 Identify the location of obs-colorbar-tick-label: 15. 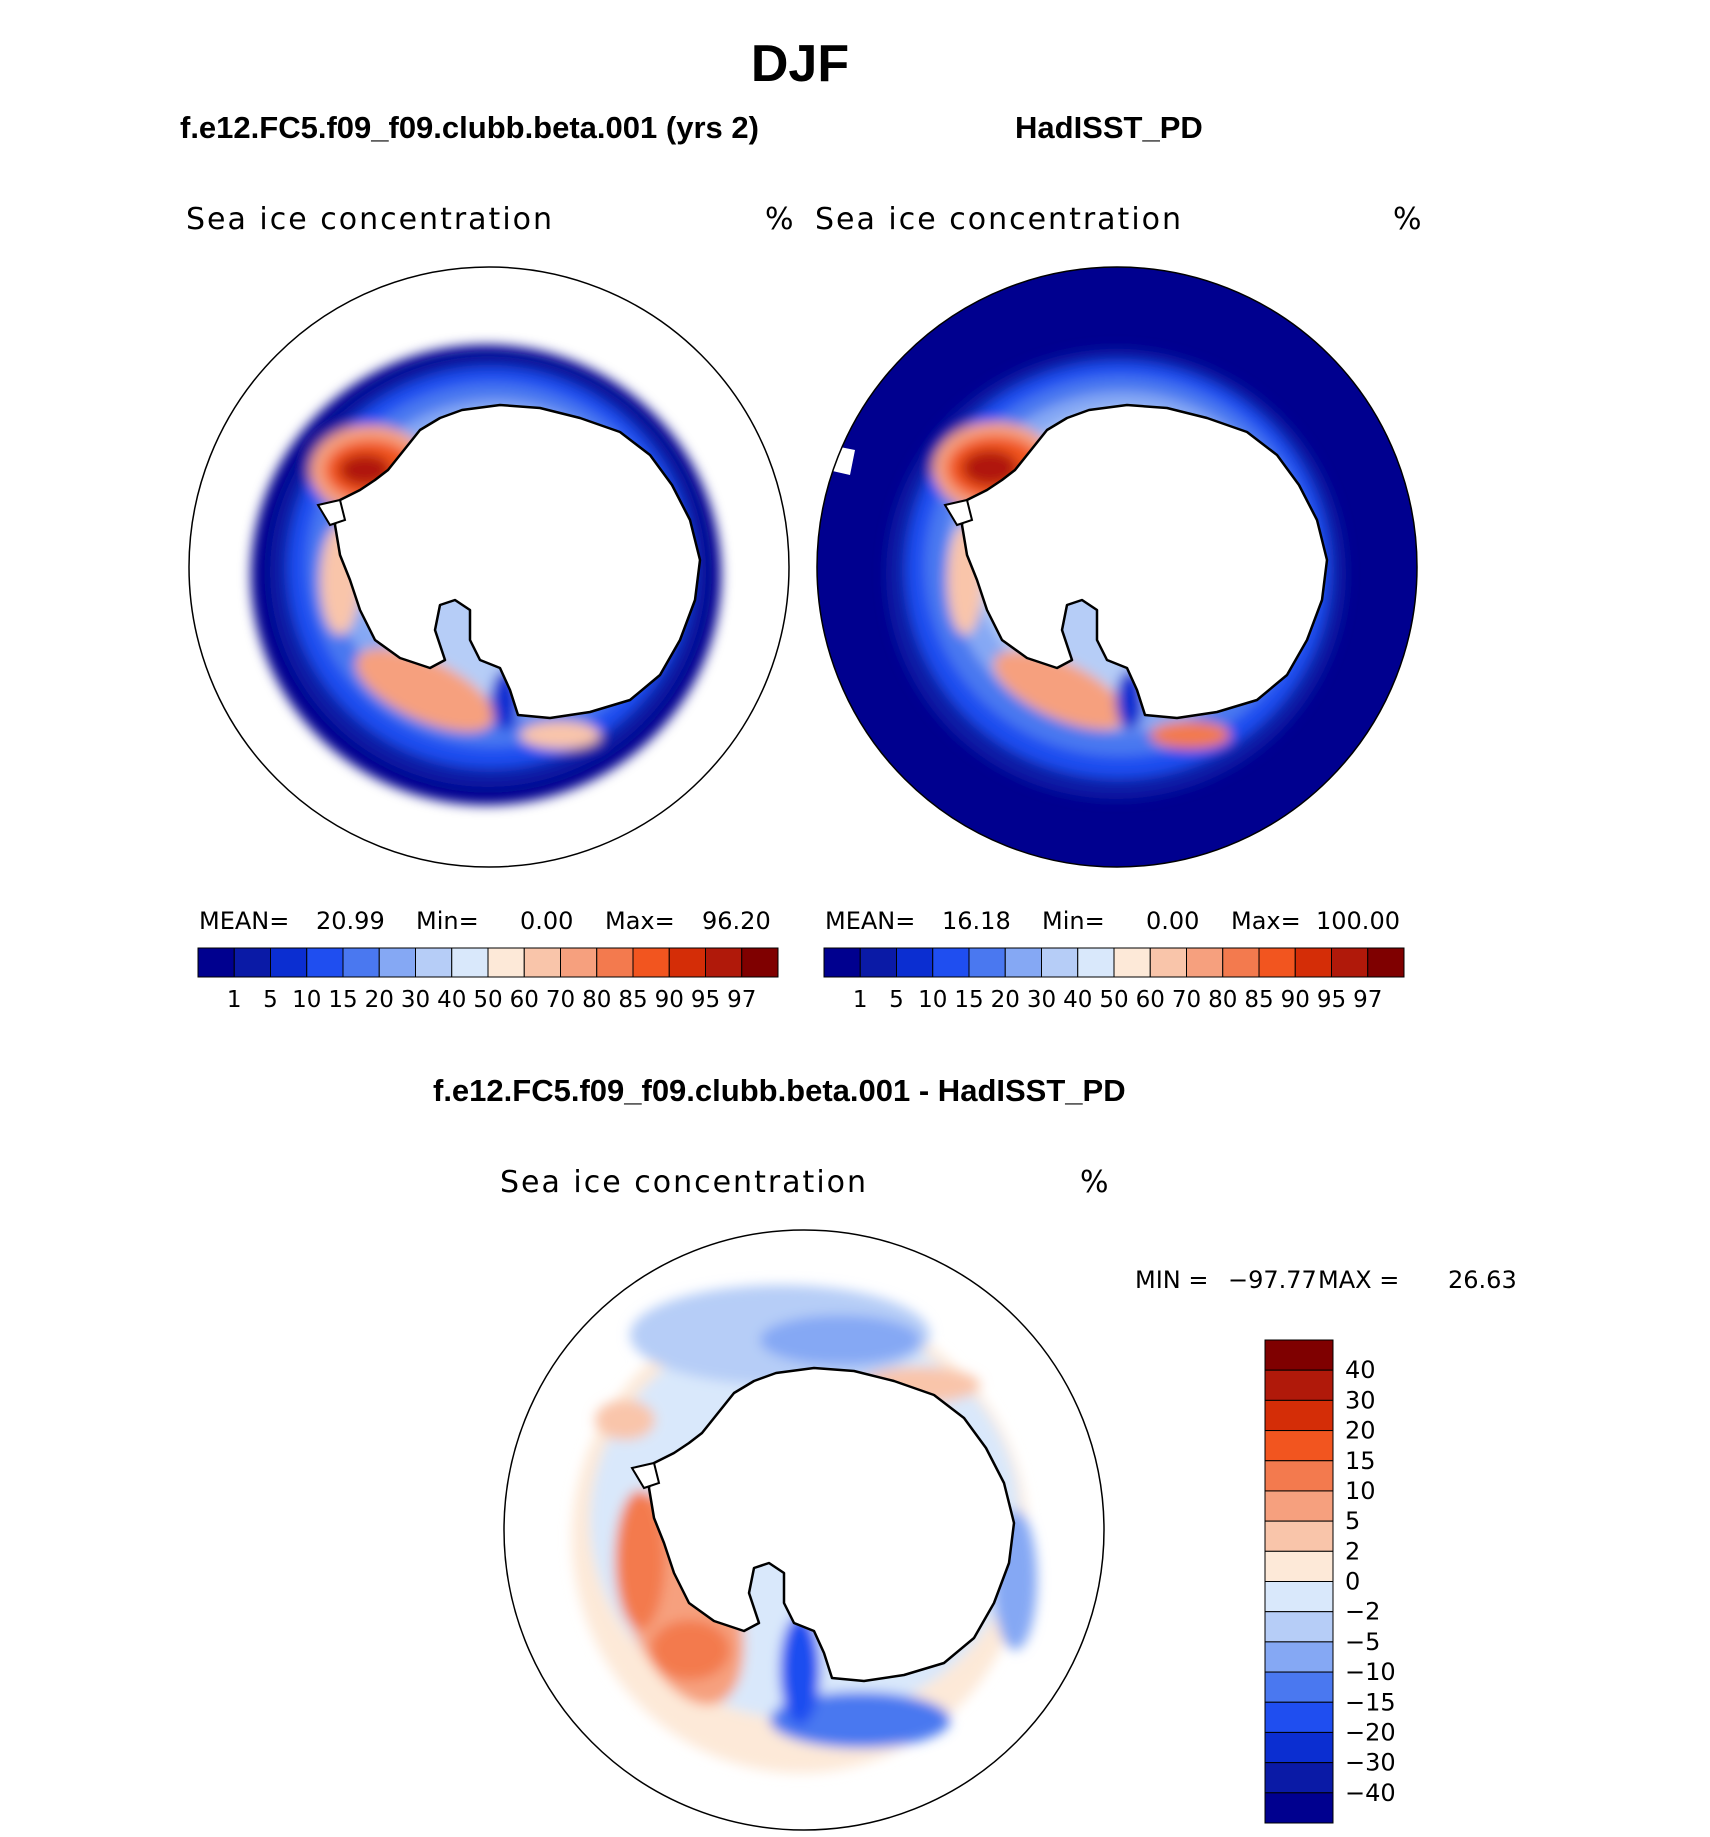
(968, 1000).